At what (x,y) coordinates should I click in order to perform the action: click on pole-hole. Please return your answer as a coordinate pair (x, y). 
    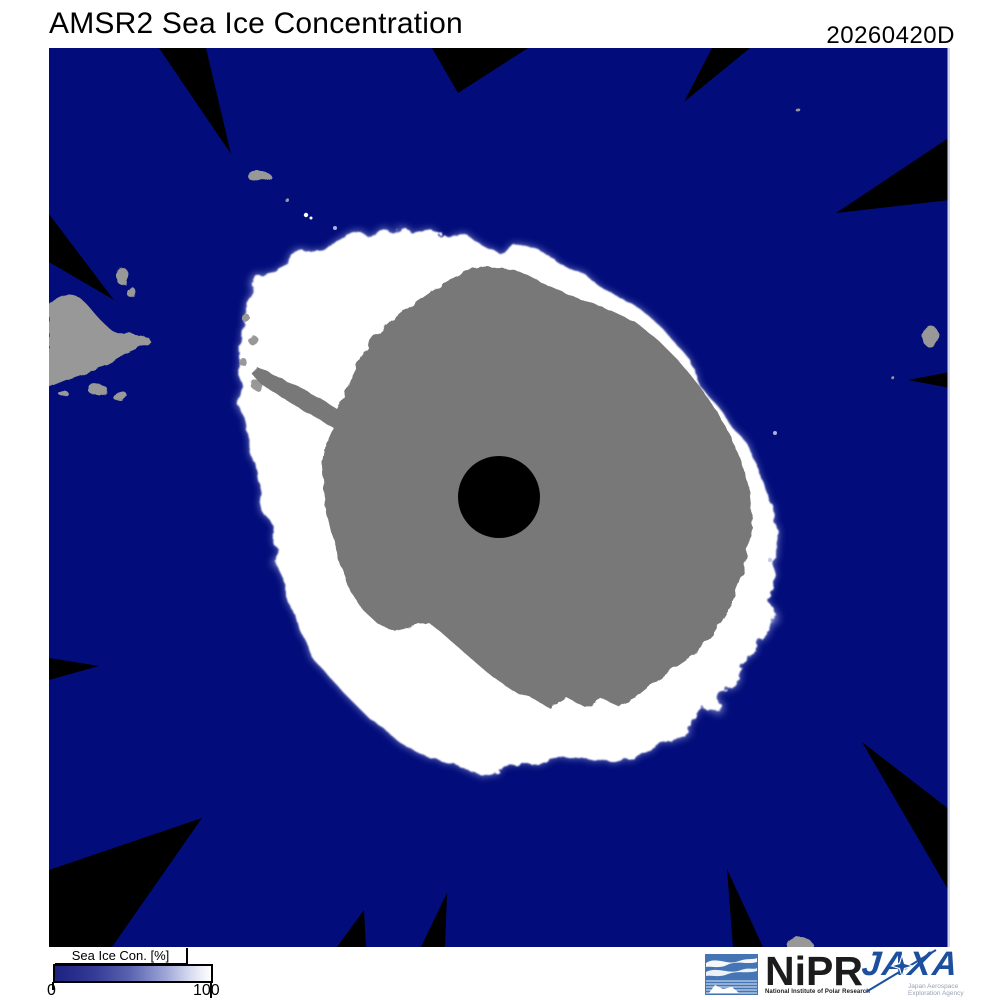
    Looking at the image, I should click on (499, 497).